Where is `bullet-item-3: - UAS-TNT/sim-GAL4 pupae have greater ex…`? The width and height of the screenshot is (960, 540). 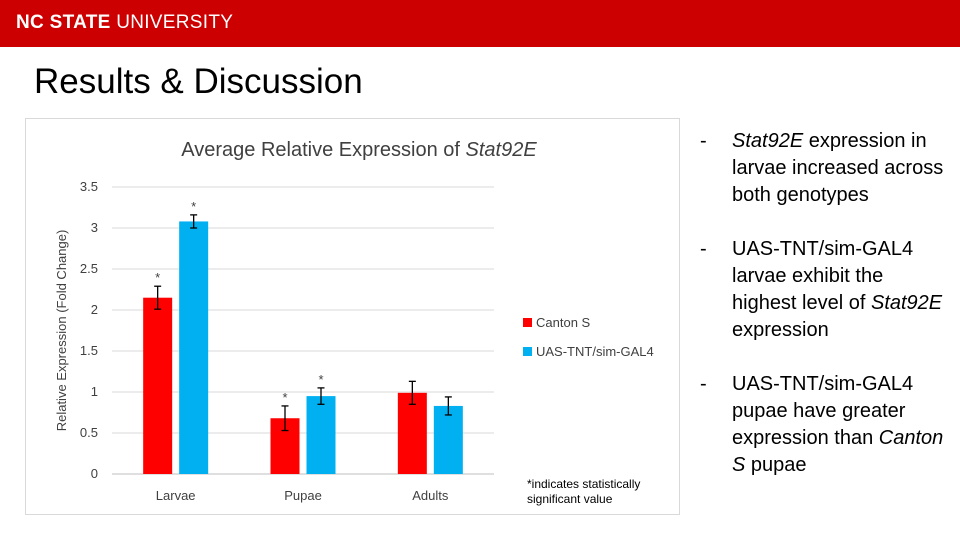
bullet-item-3: - UAS-TNT/sim-GAL4 pupae have greater ex… is located at coordinates (825, 425).